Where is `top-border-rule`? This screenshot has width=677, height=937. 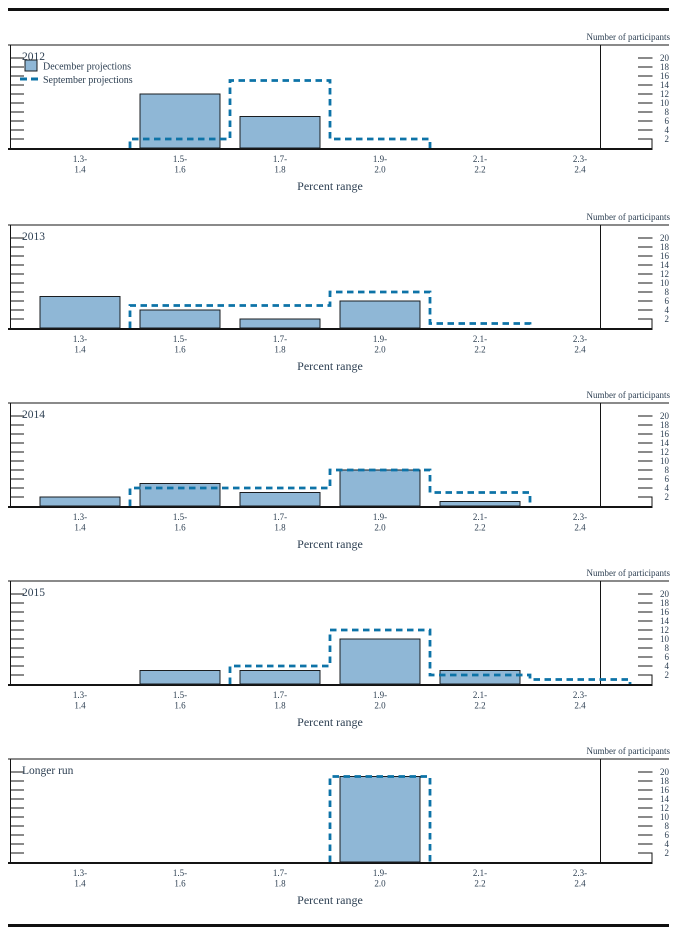 top-border-rule is located at coordinates (338, 9).